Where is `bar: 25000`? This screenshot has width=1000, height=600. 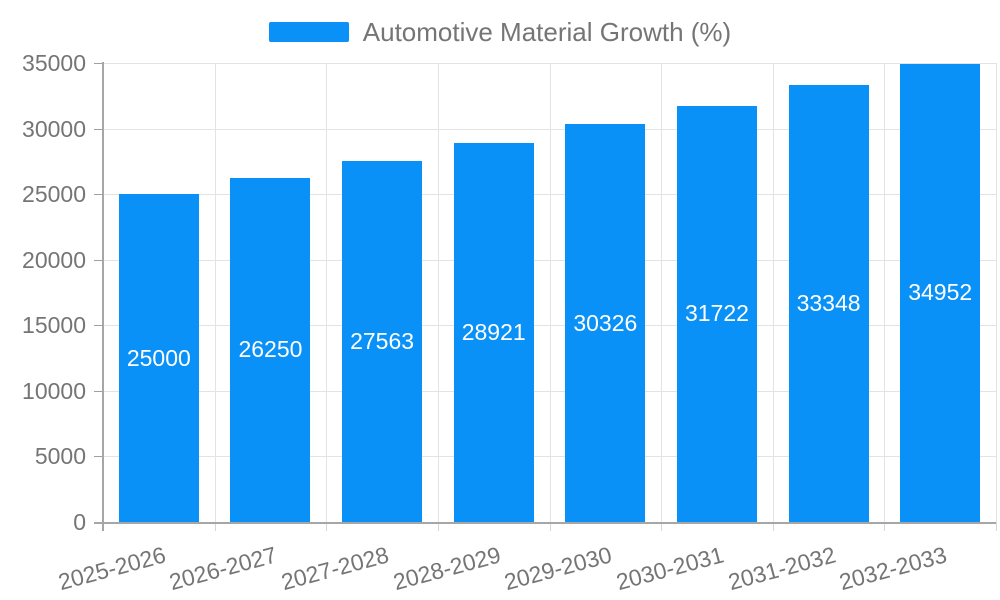
bar: 25000 is located at coordinates (158, 358).